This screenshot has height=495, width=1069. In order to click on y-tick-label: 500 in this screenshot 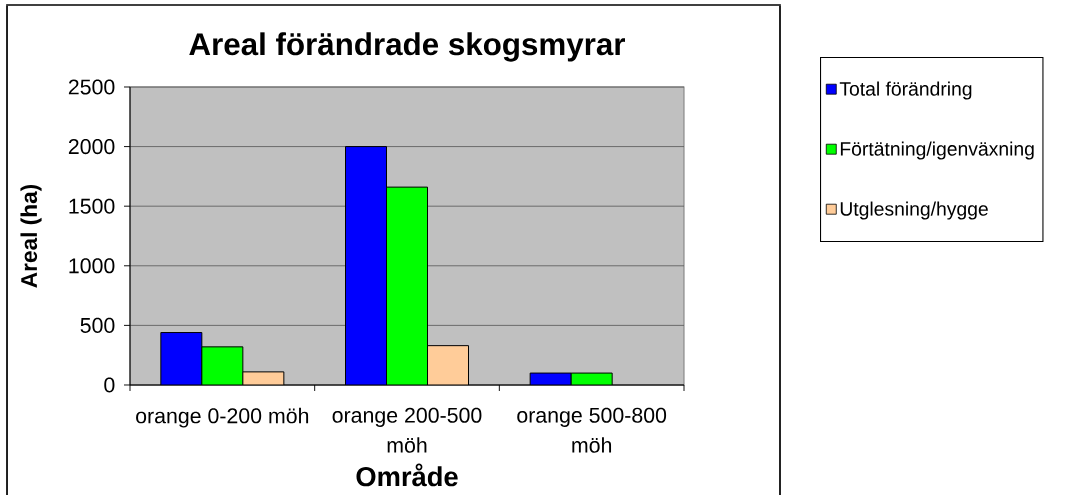, I will do `click(97, 325)`.